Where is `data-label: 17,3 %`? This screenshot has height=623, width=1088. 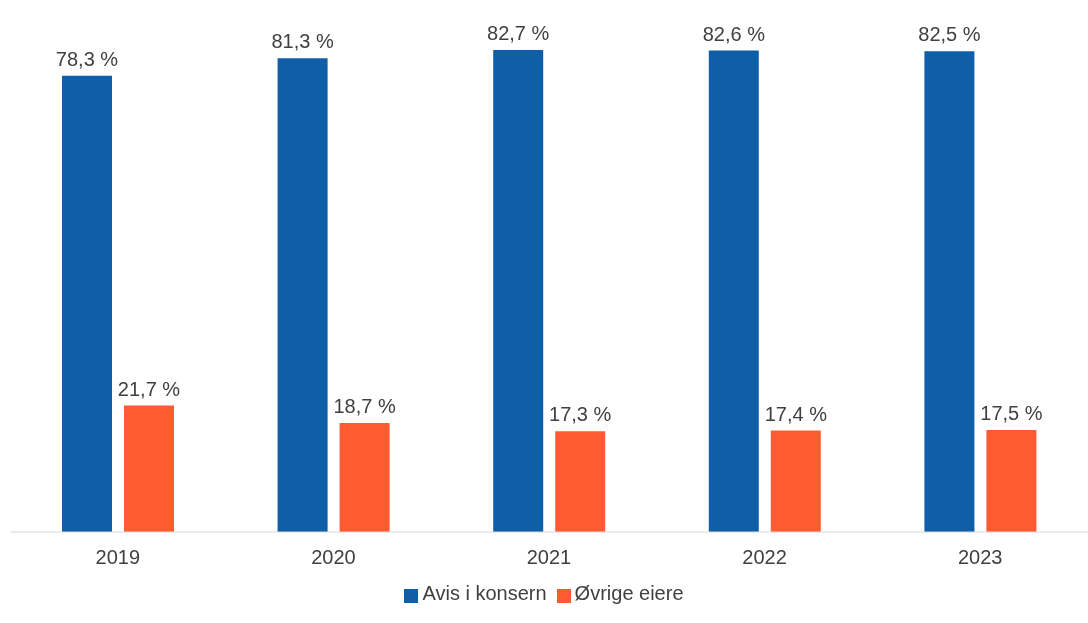
data-label: 17,3 % is located at coordinates (580, 414).